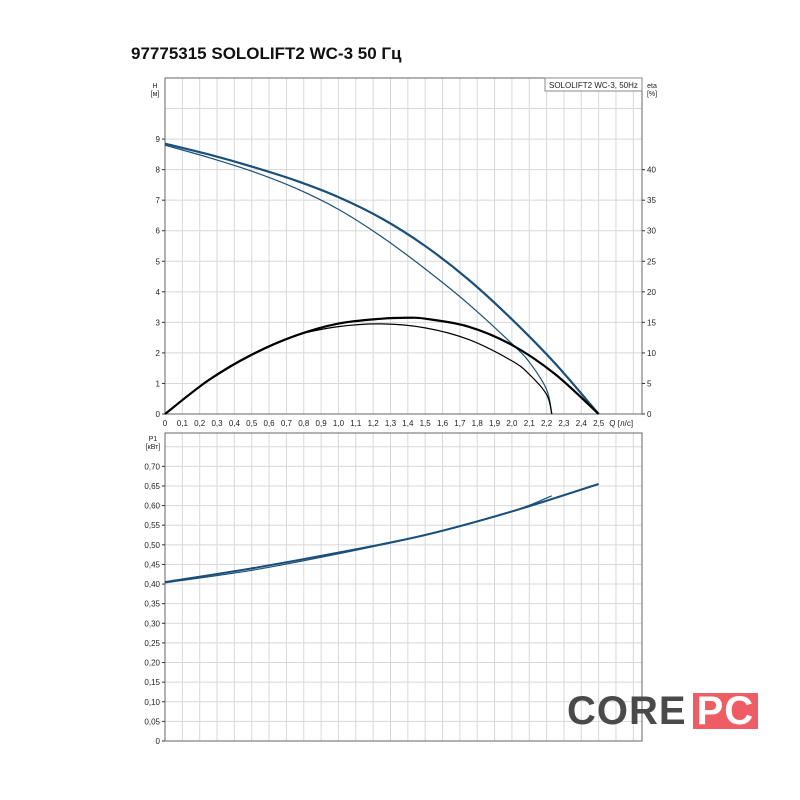 This screenshot has height=800, width=800. What do you see at coordinates (152, 623) in the screenshot?
I see `y-tick-label: 0,30` at bounding box center [152, 623].